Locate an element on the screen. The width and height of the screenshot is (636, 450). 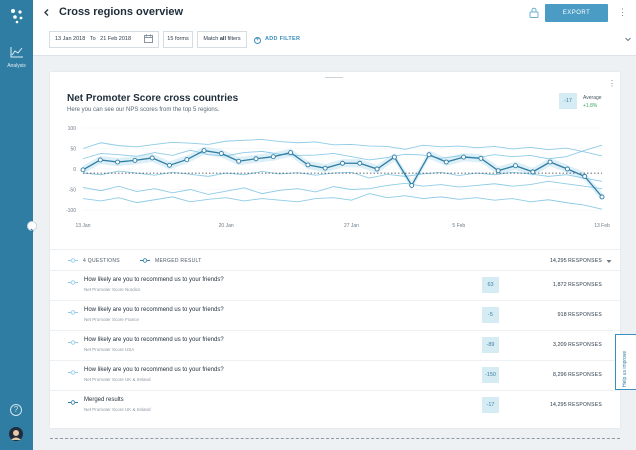
chevron-right-icon is located at coordinates (32, 231).